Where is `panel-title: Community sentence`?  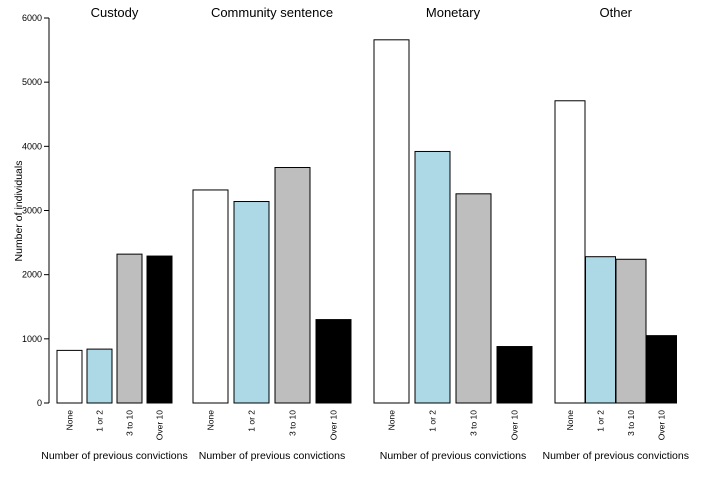 panel-title: Community sentence is located at coordinates (272, 12).